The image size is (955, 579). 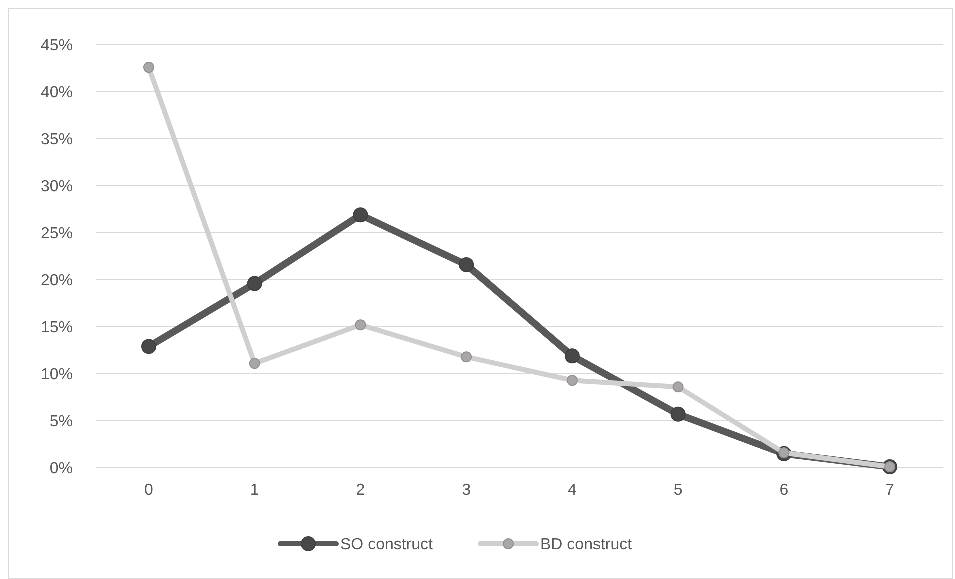 What do you see at coordinates (784, 490) in the screenshot?
I see `x-tick-label: 6` at bounding box center [784, 490].